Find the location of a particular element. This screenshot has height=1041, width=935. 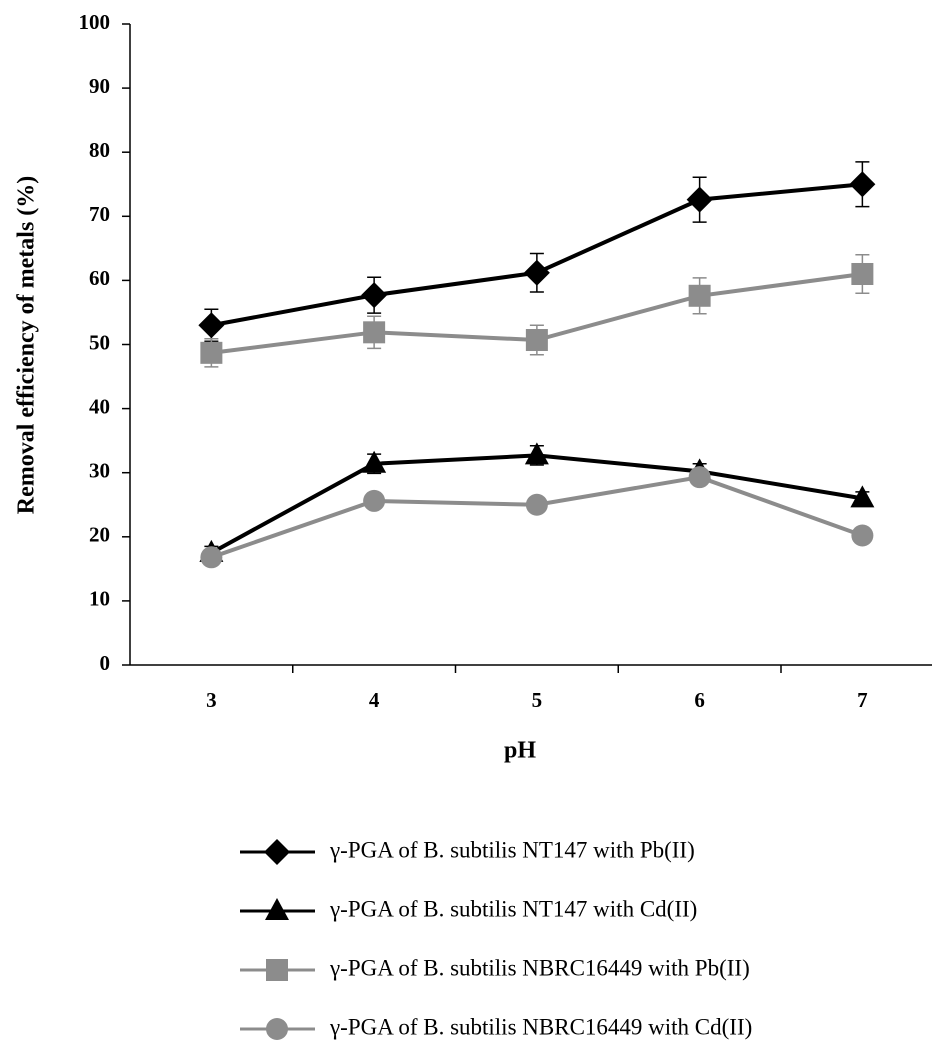

y-tick-label: 90 is located at coordinates (99, 86).